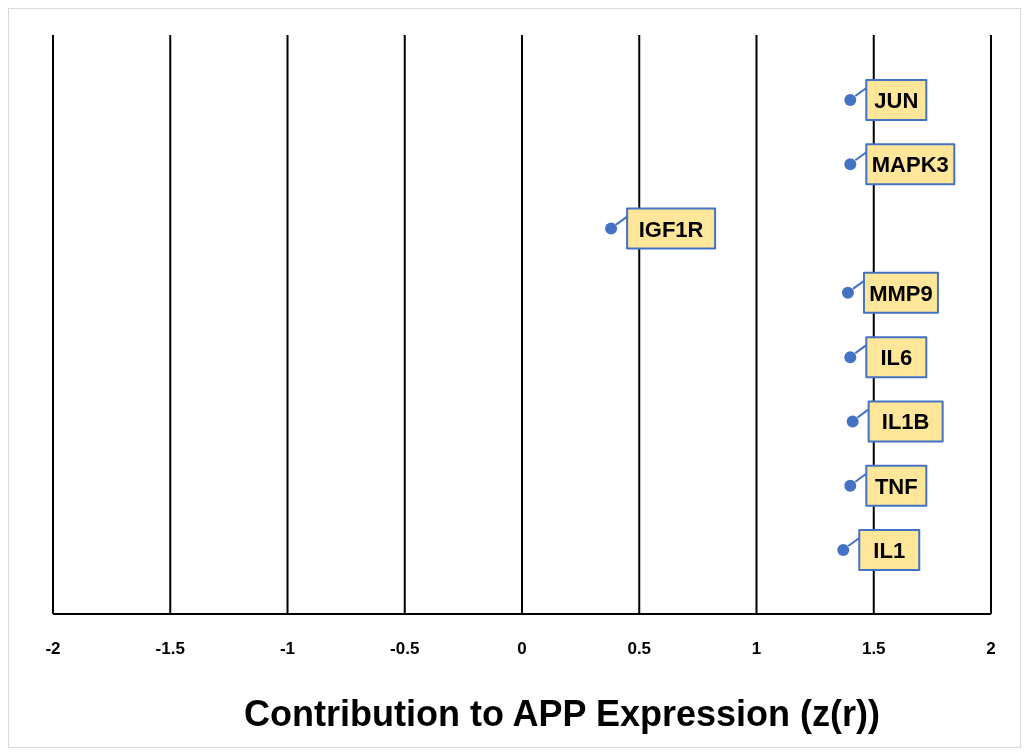 The image size is (1029, 755). I want to click on x-tick-label: -1, so click(287, 648).